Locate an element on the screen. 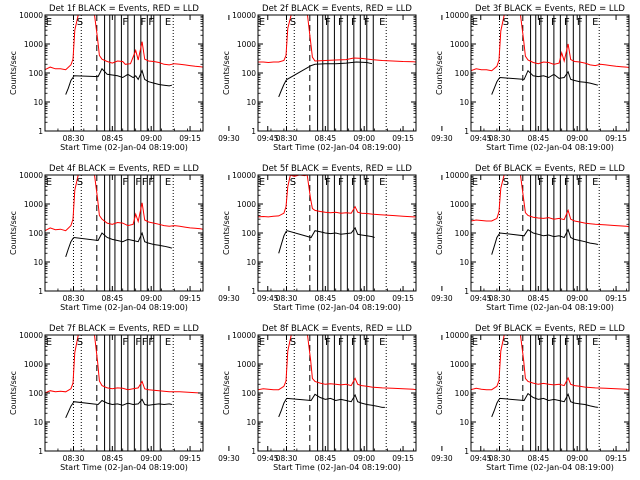 Image resolution: width=640 pixels, height=480 pixels. panel-title: Det 3f BLACK = Events, RED = LLD is located at coordinates (550, 9).